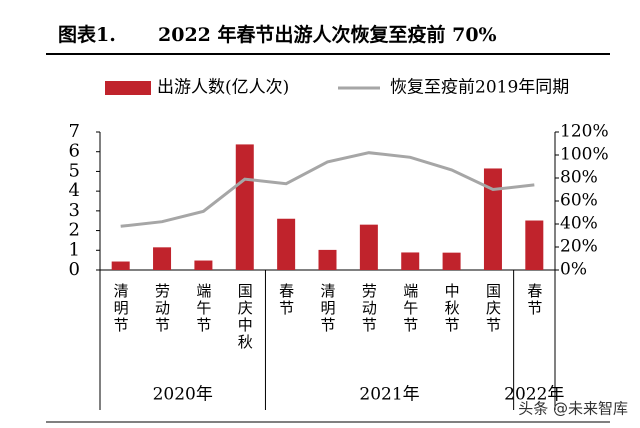  What do you see at coordinates (128, 88) in the screenshot?
I see `legend-swatch` at bounding box center [128, 88].